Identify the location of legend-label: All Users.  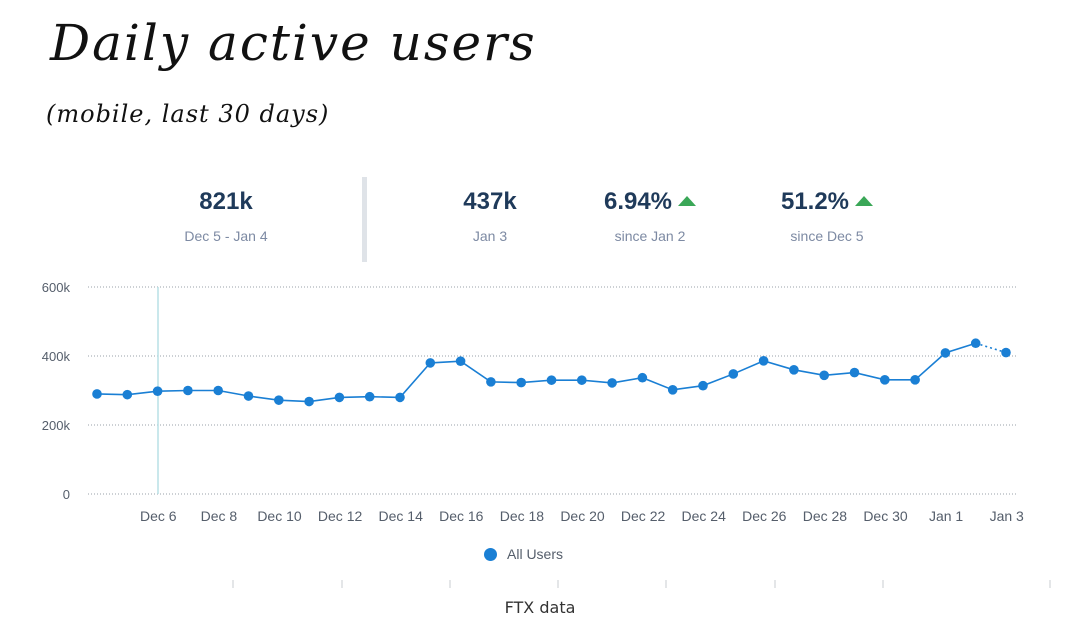
(535, 554).